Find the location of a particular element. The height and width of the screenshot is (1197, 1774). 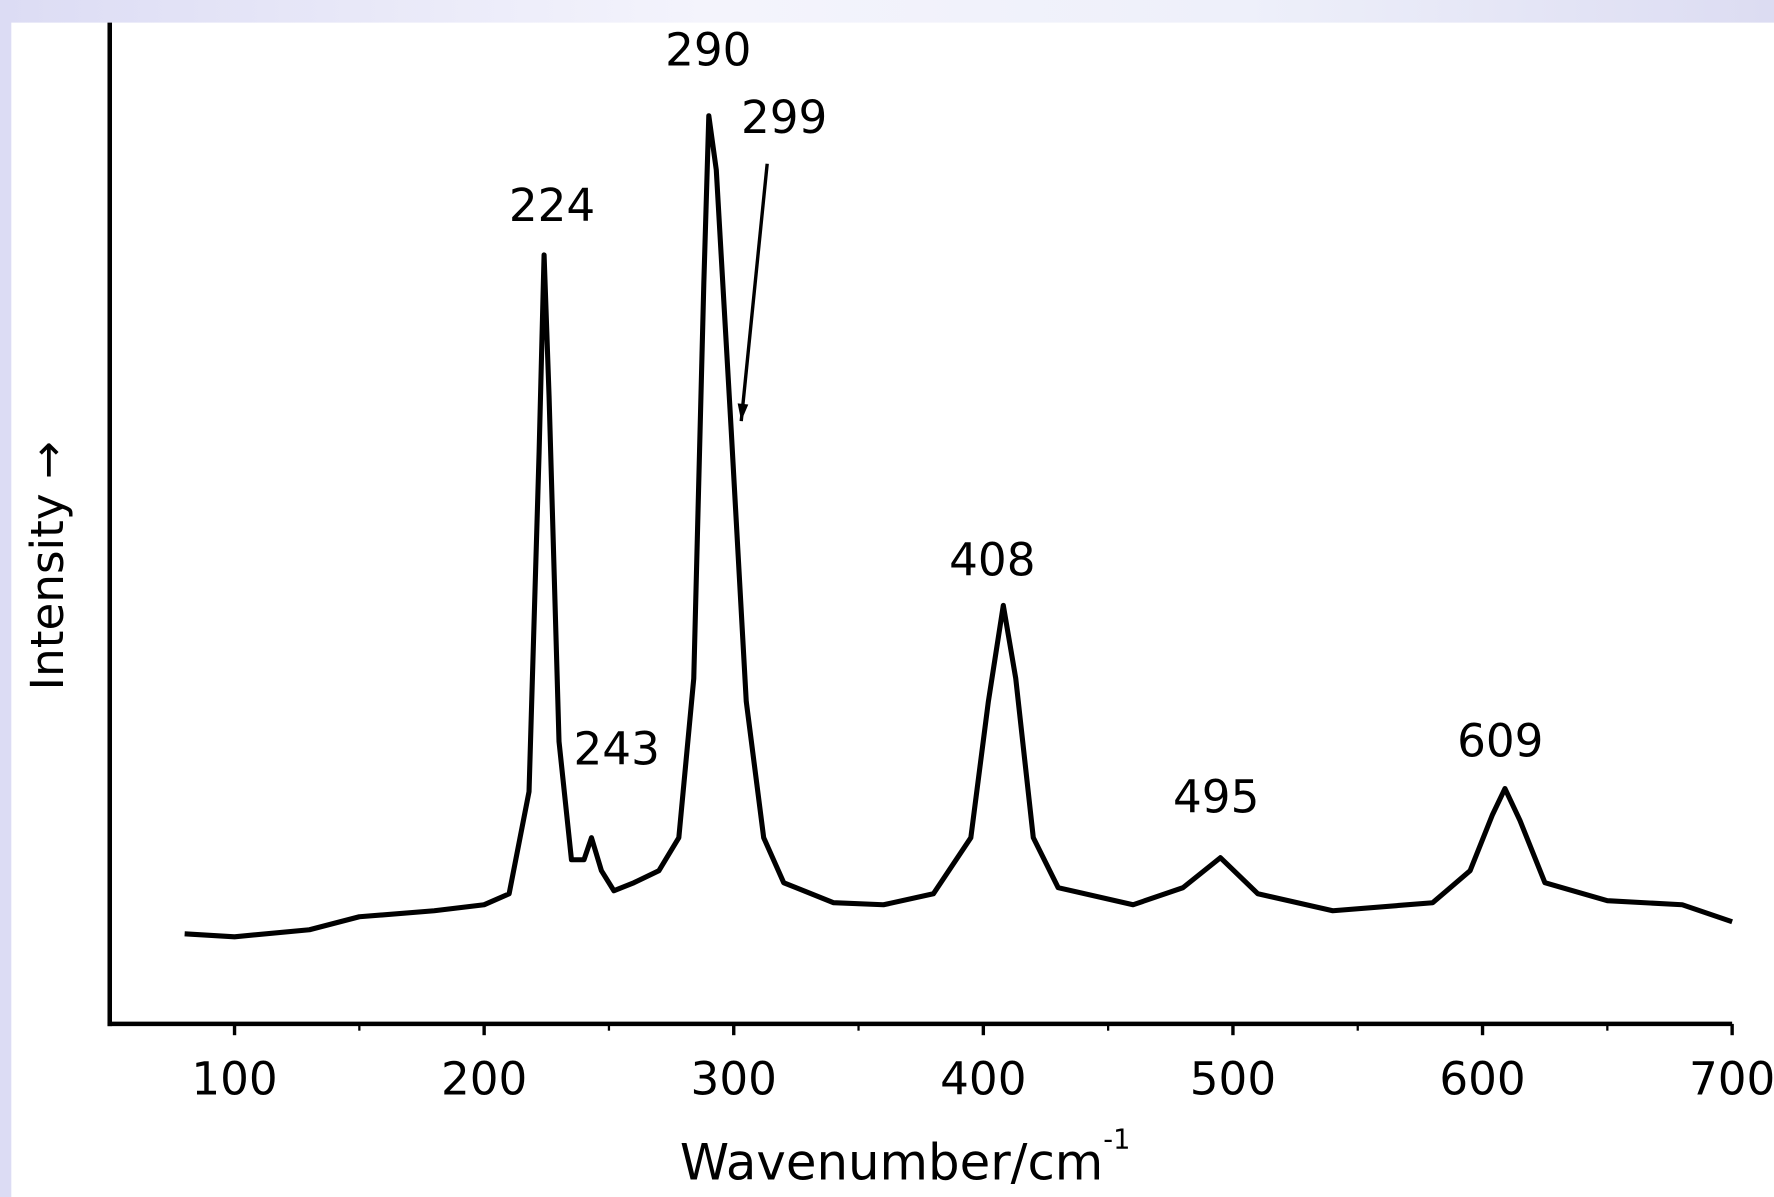

x-tick-label: 700 is located at coordinates (1731, 1079).